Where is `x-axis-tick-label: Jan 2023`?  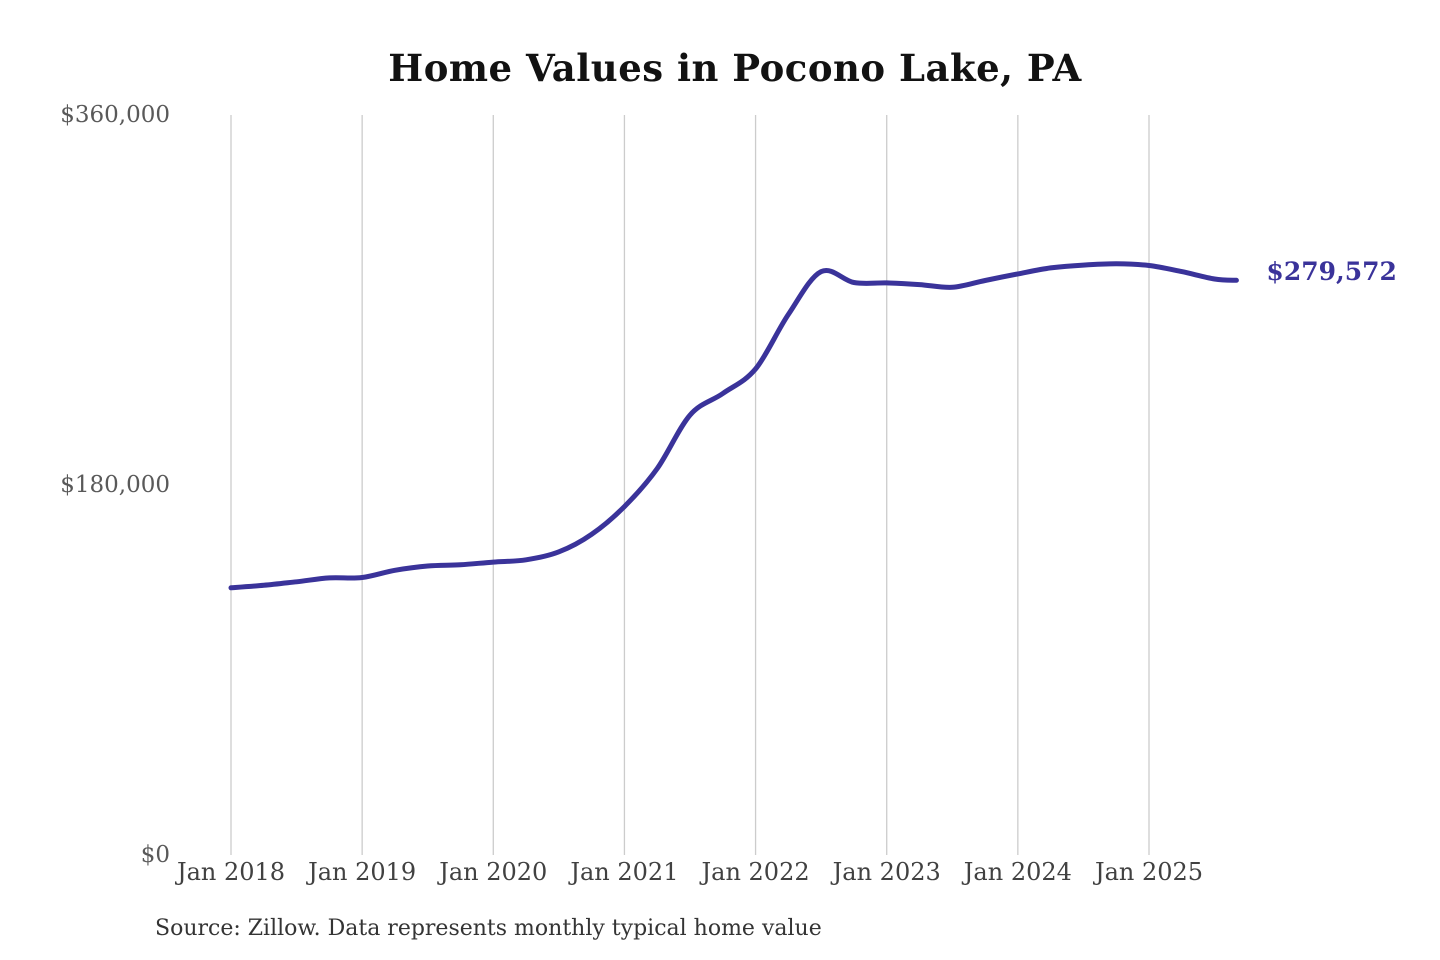
x-axis-tick-label: Jan 2023 is located at coordinates (886, 872).